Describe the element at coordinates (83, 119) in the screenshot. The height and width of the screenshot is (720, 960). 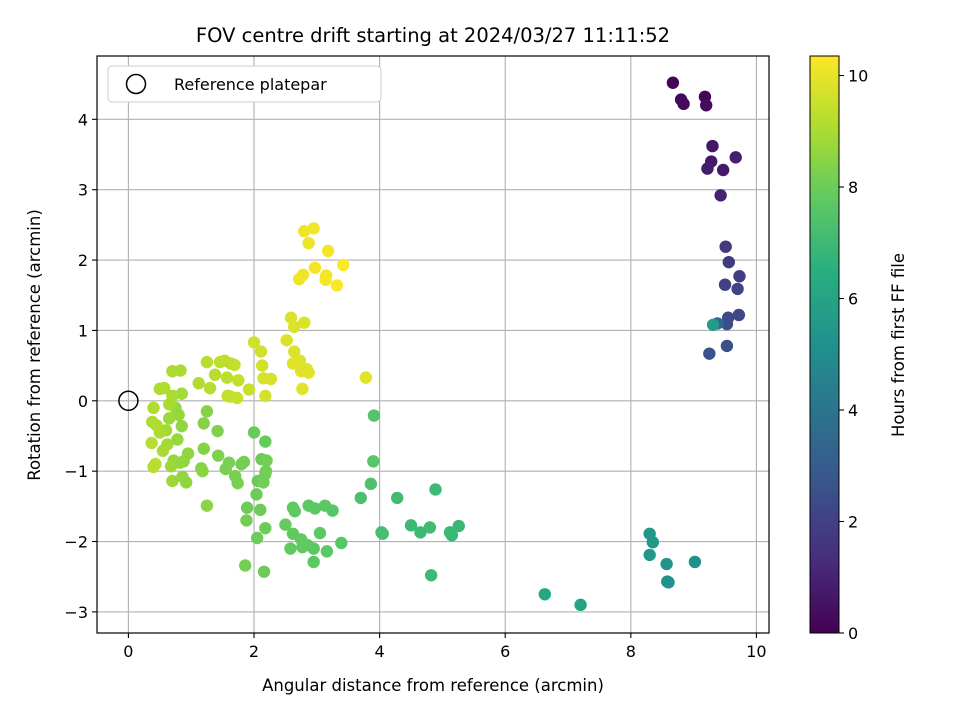
I see `y-tick-label: 4` at that location.